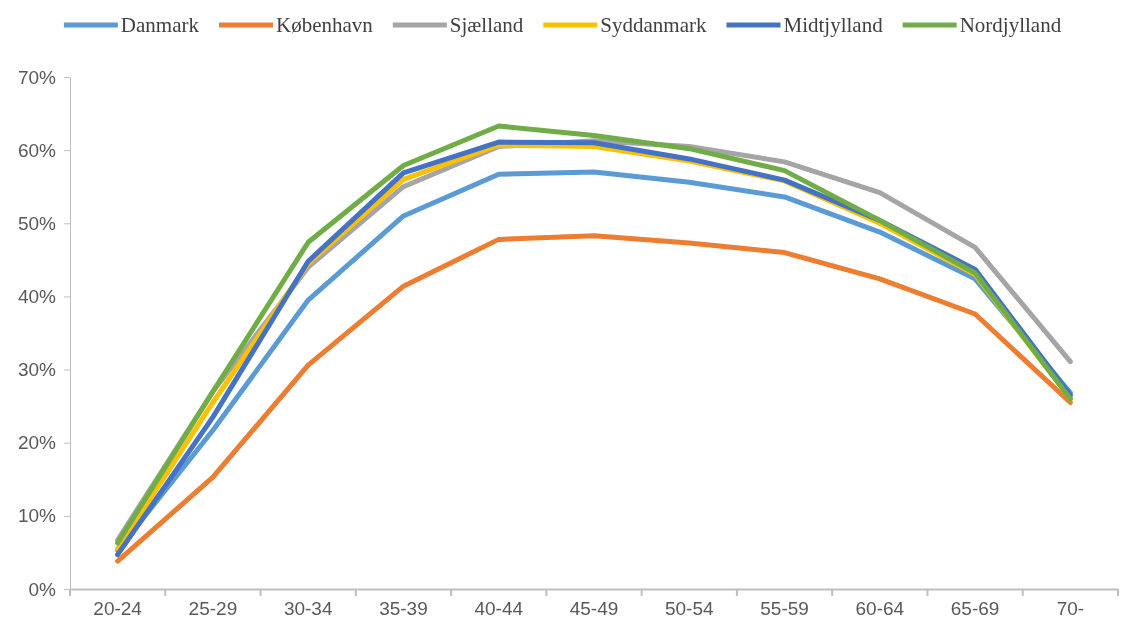 The height and width of the screenshot is (626, 1125). Describe the element at coordinates (594, 608) in the screenshot. I see `x-tick-label: 45-49` at that location.